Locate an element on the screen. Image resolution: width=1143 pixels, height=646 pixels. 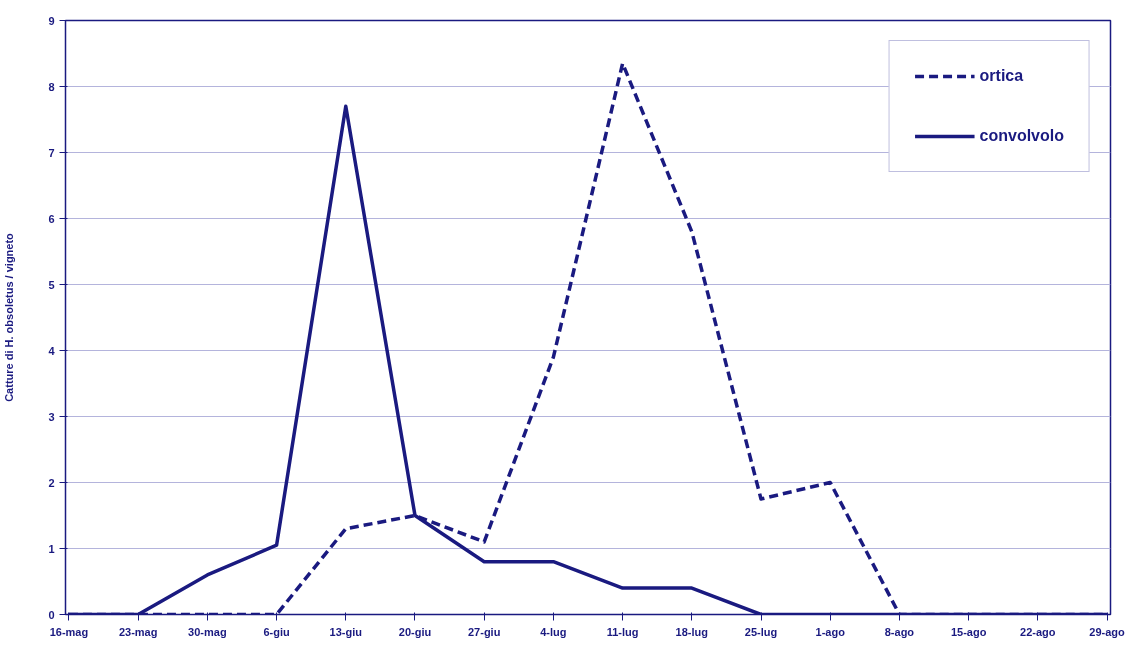
x-tick-label: 13-giu is located at coordinates (345, 631).